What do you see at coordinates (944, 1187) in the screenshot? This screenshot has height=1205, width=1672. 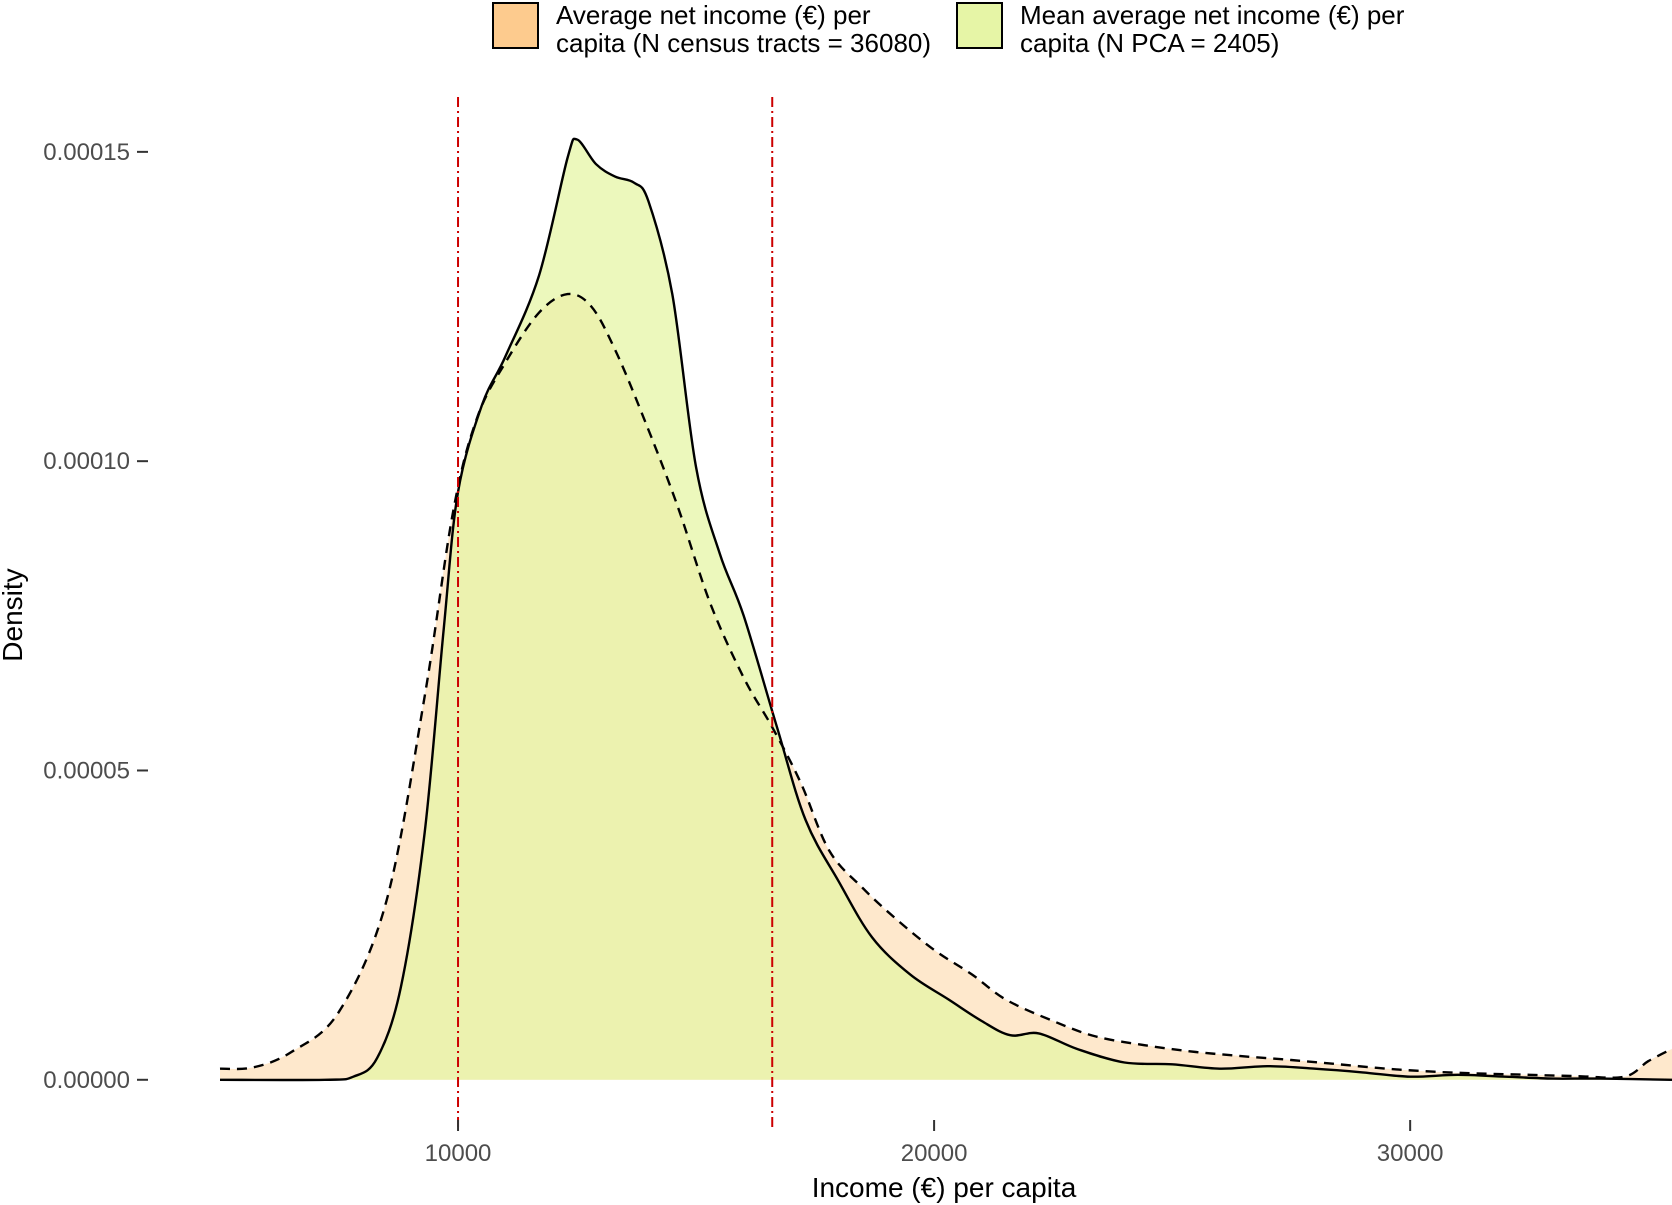 I see `x-axis-title: Income (€) per capita` at bounding box center [944, 1187].